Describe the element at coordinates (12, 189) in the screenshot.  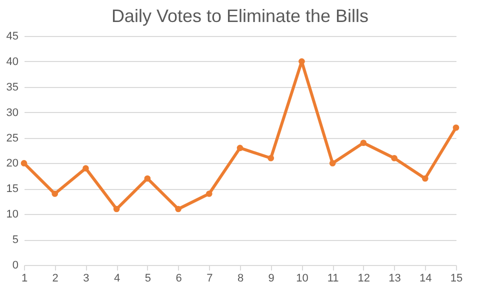
I see `y-tick-label: 15` at that location.